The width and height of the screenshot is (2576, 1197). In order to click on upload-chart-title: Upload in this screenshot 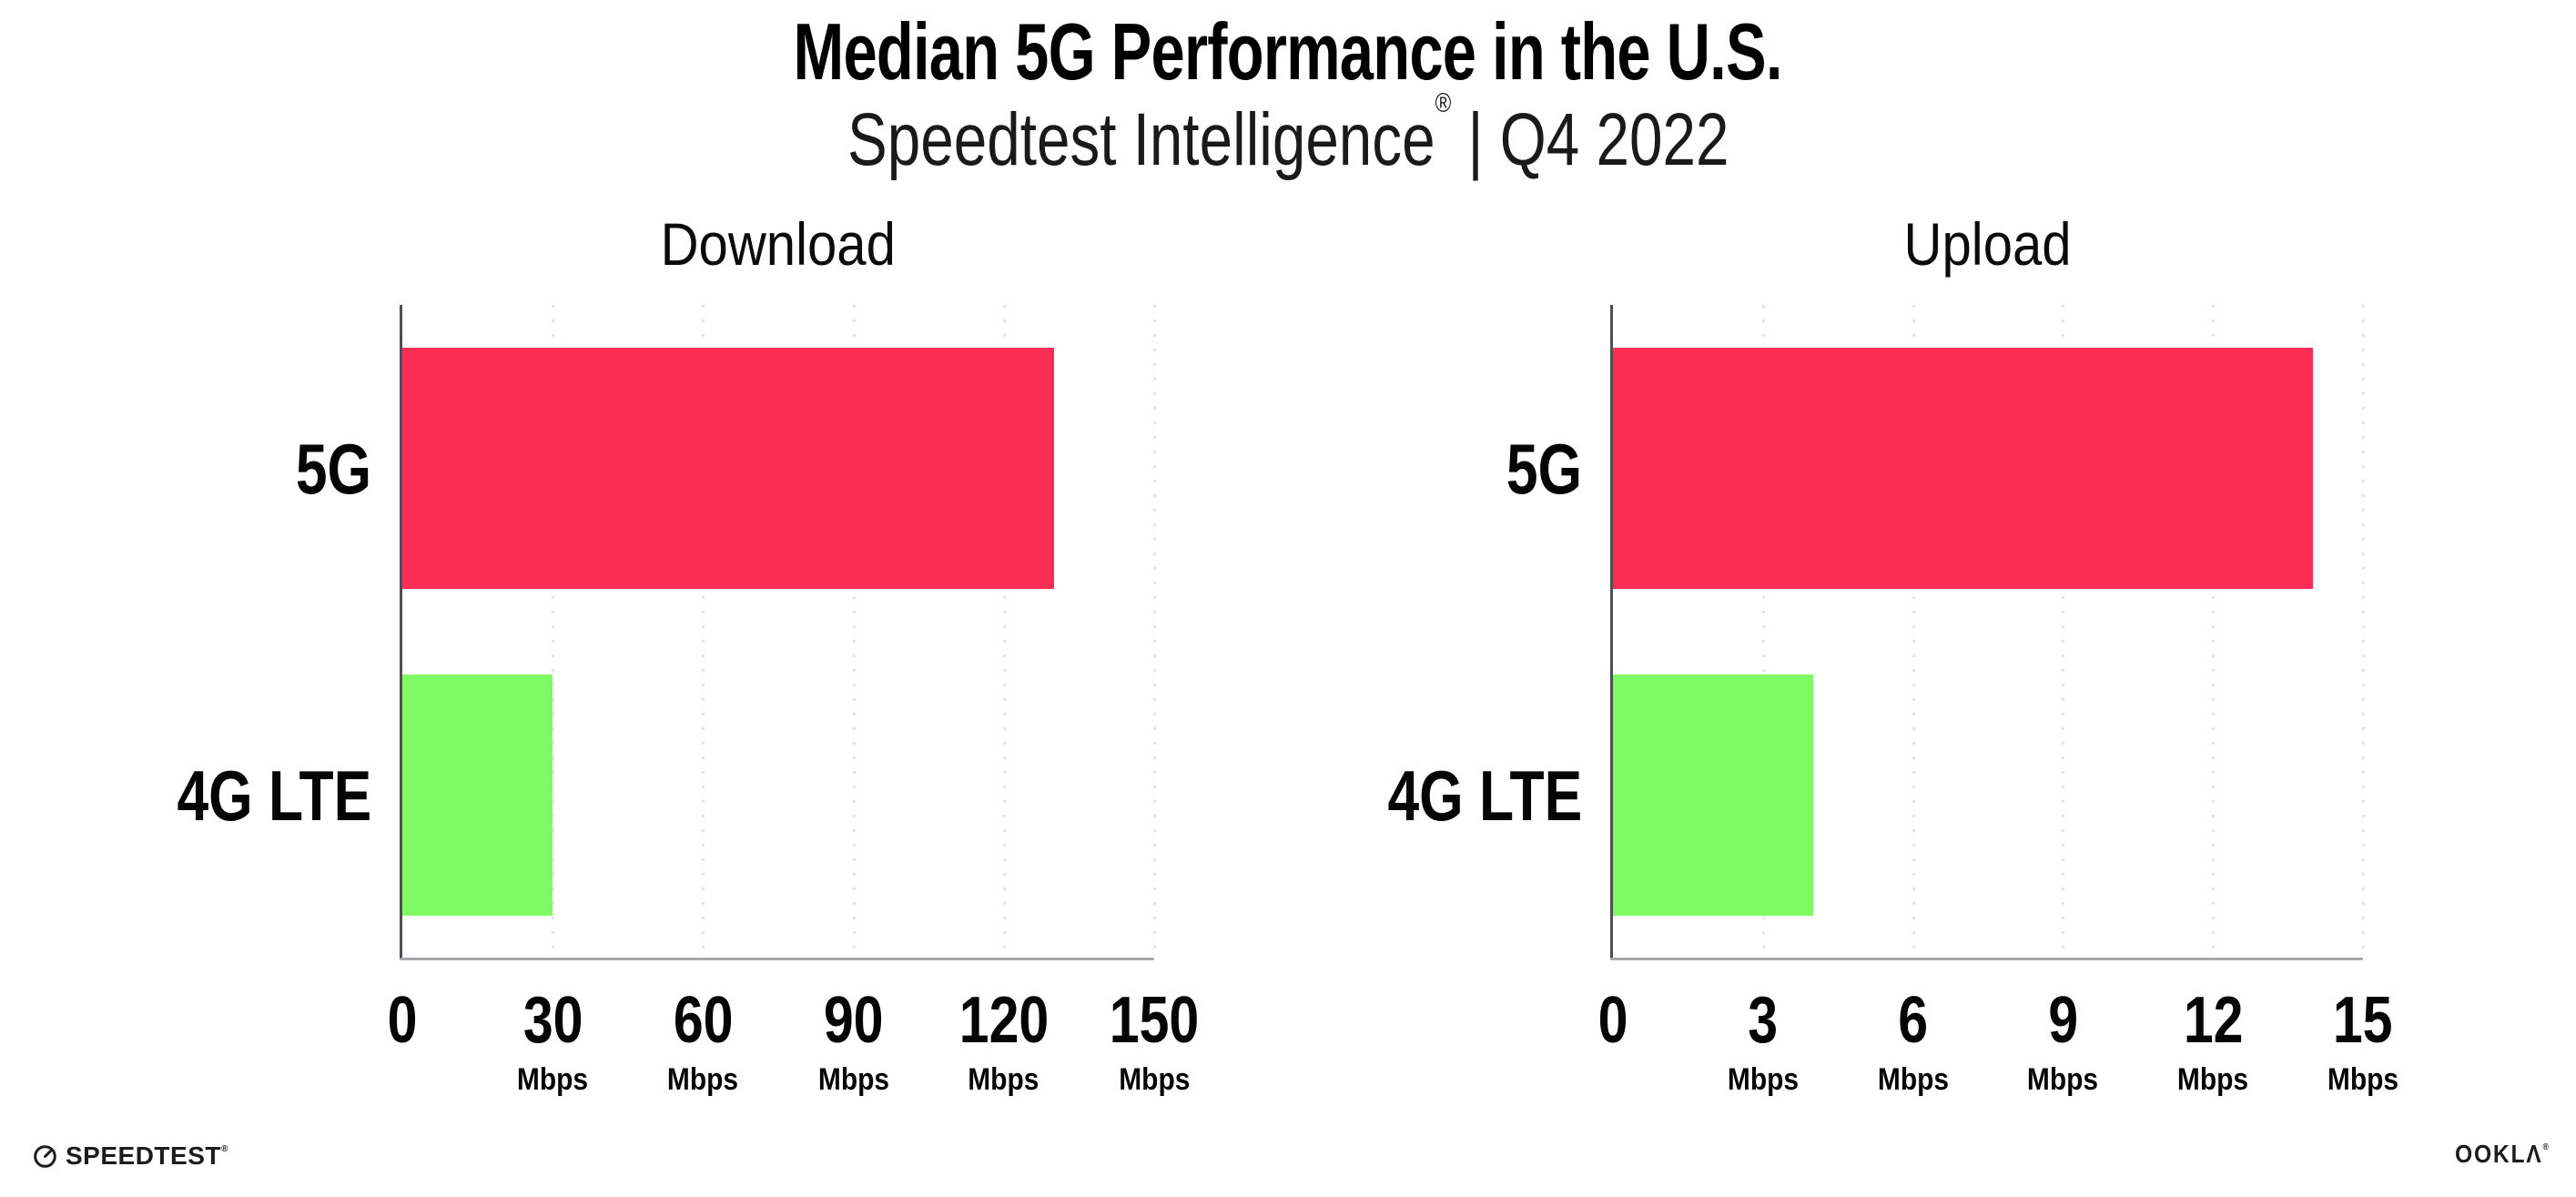, I will do `click(1988, 244)`.